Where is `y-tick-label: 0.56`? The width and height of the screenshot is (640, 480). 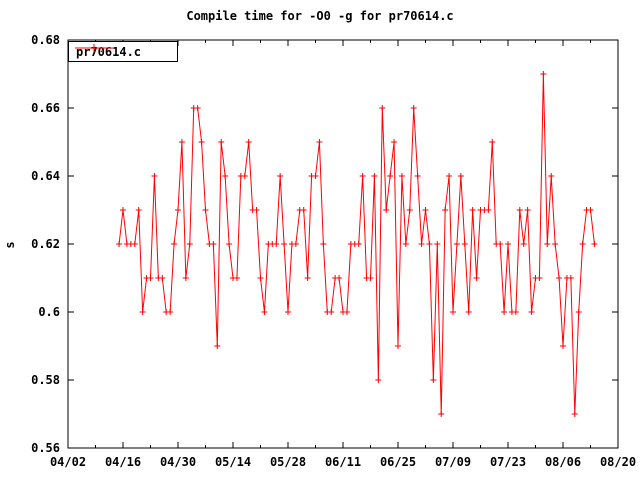 y-tick-label: 0.56 is located at coordinates (45, 448).